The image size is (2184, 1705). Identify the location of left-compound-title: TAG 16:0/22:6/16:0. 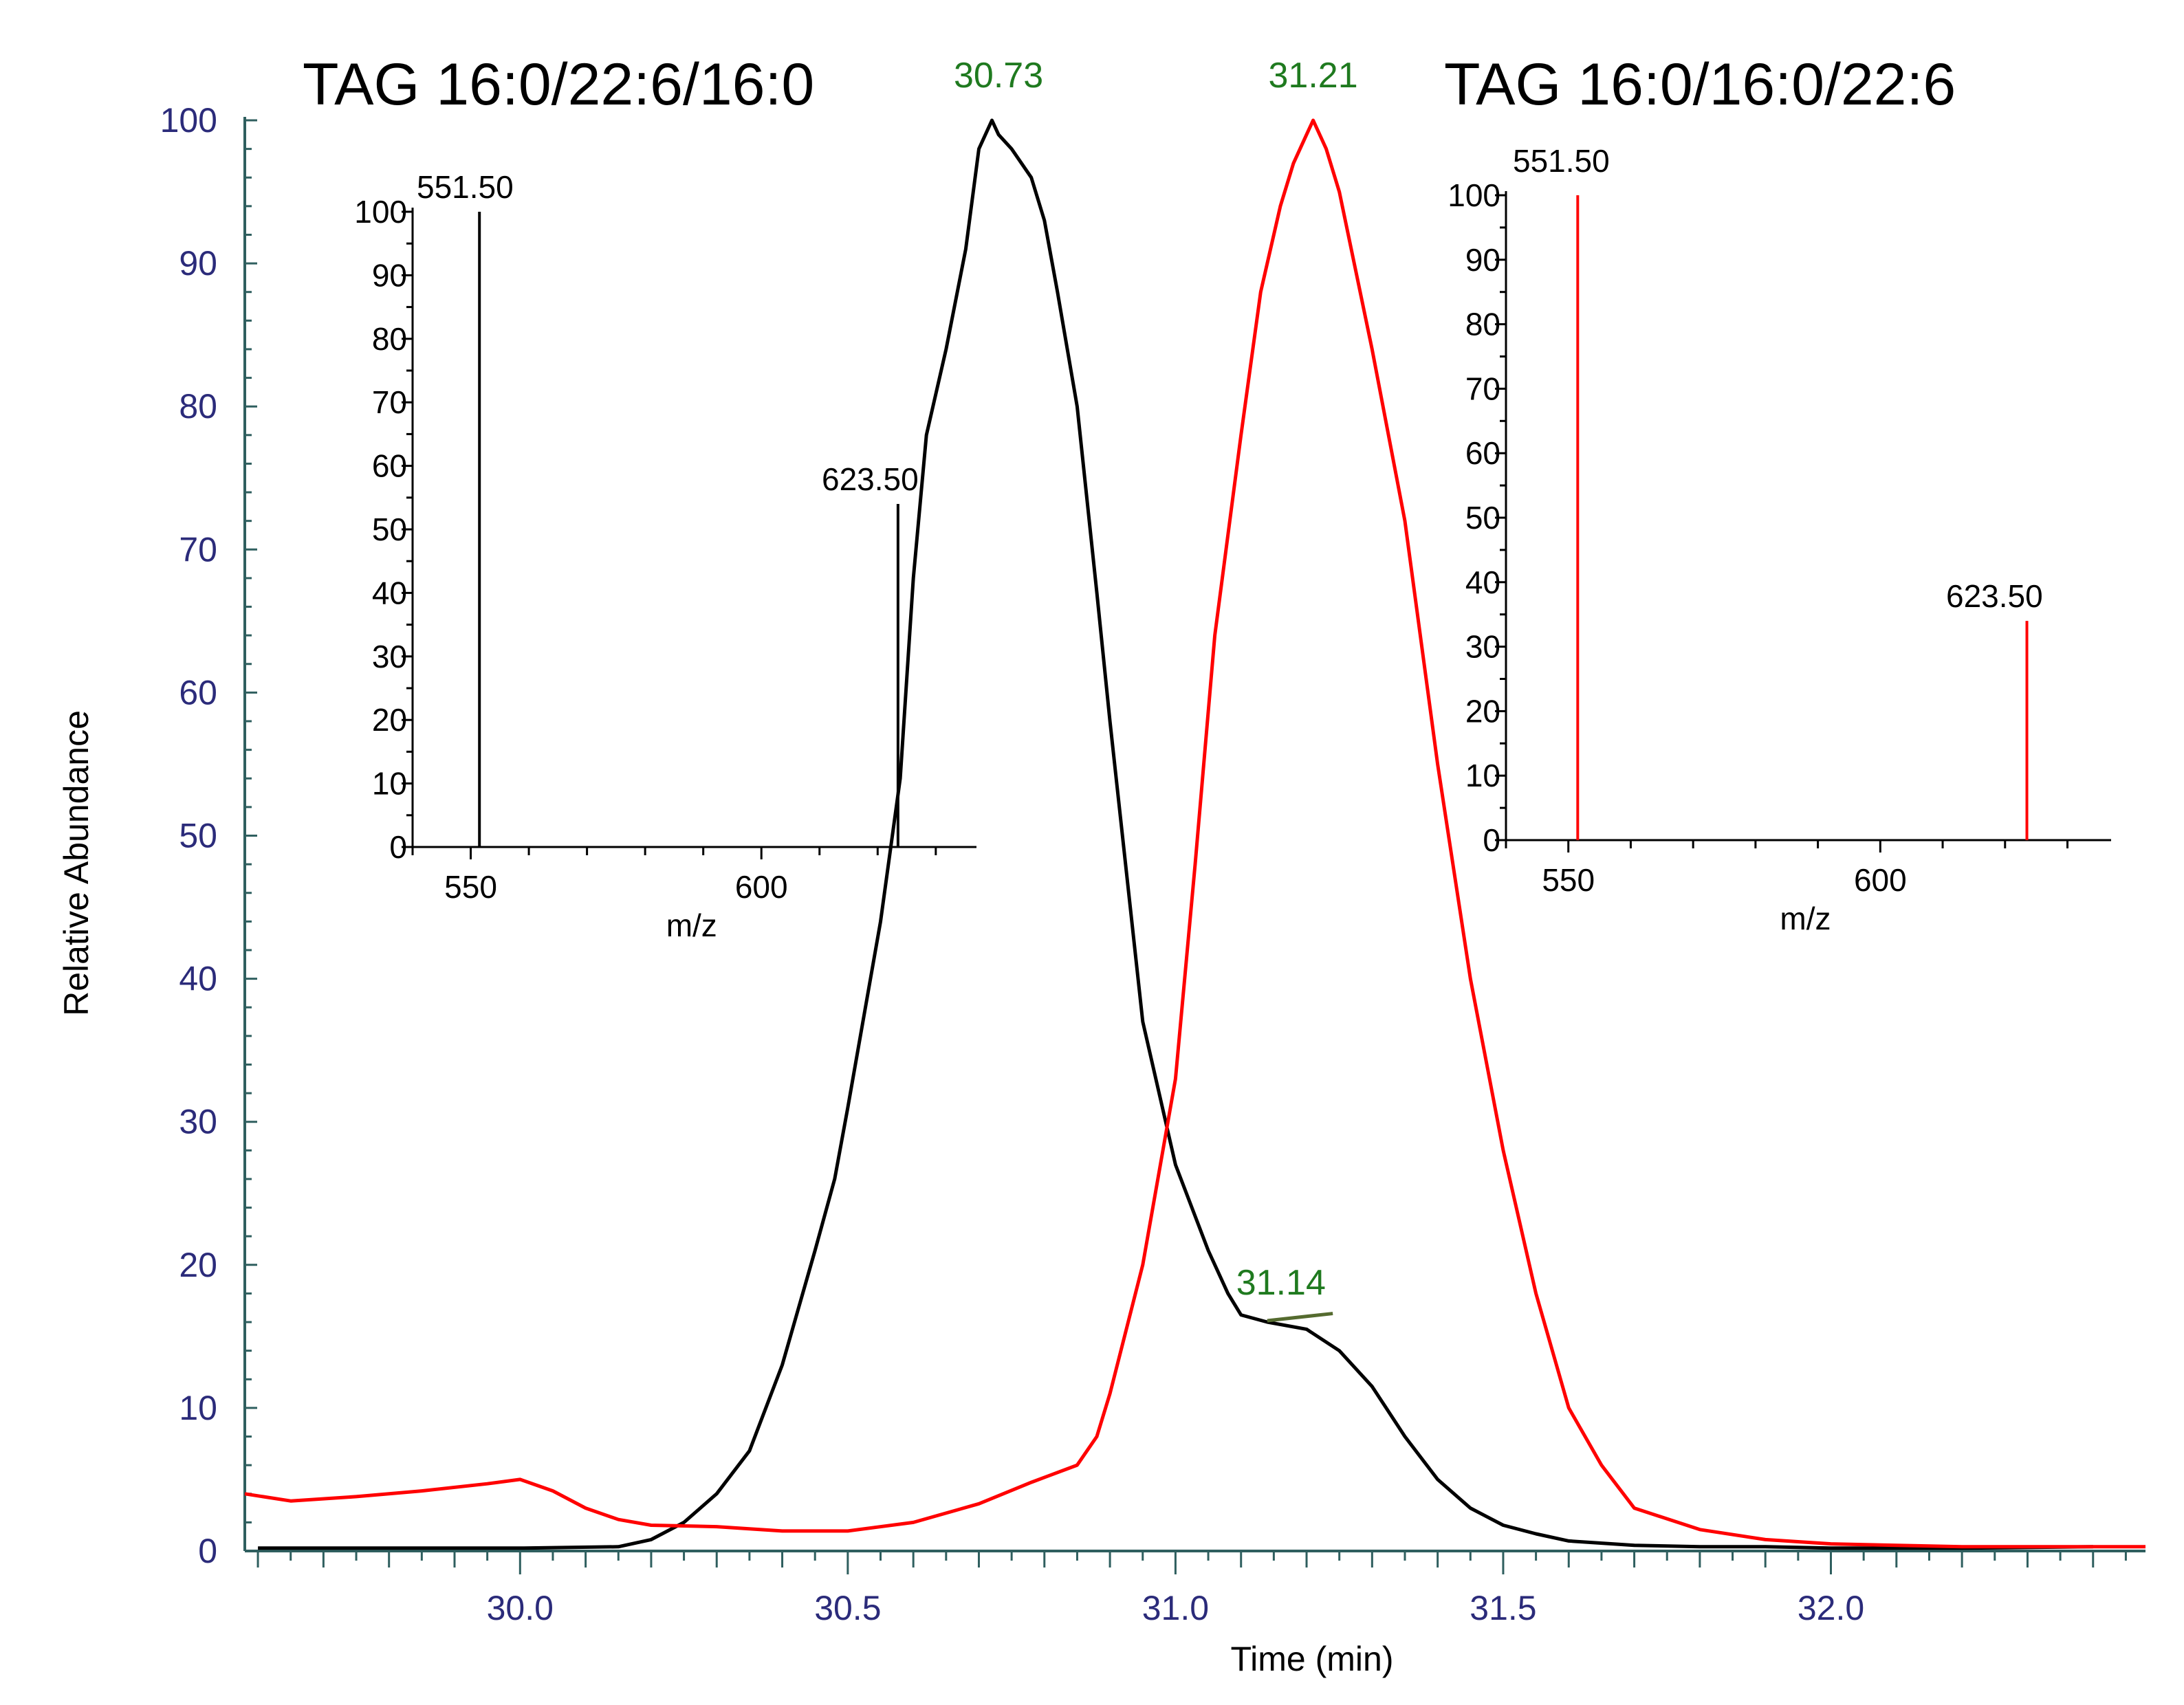
(558, 85).